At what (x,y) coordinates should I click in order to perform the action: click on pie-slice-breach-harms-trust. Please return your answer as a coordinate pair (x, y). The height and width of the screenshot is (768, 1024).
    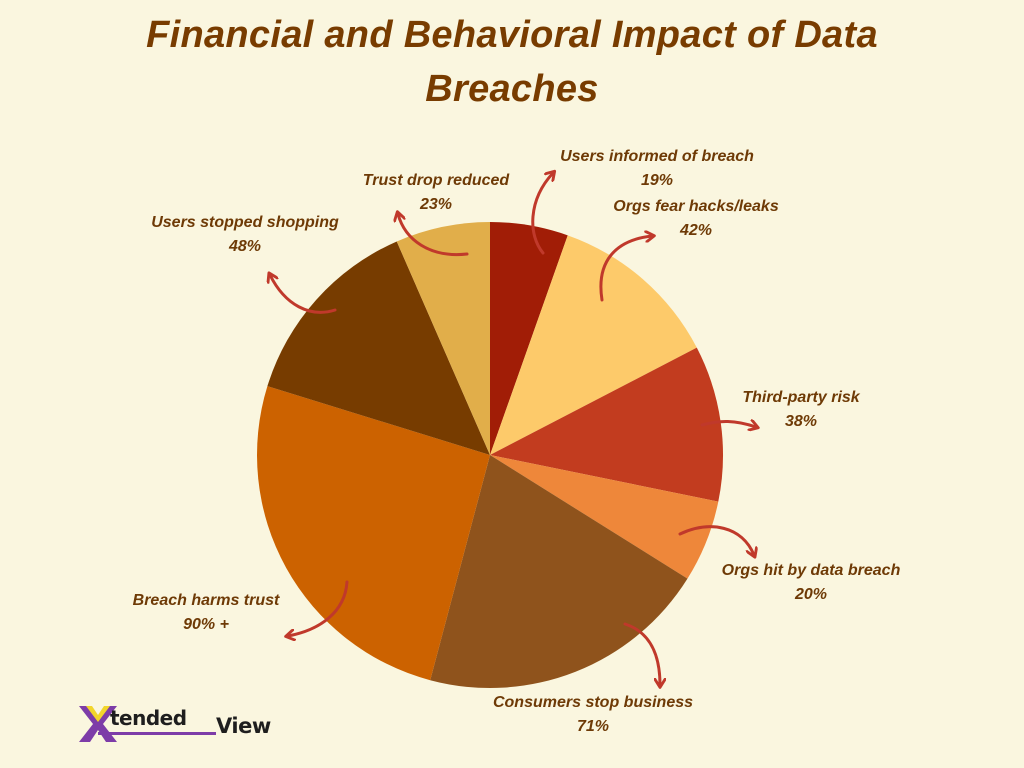
    Looking at the image, I should click on (373, 533).